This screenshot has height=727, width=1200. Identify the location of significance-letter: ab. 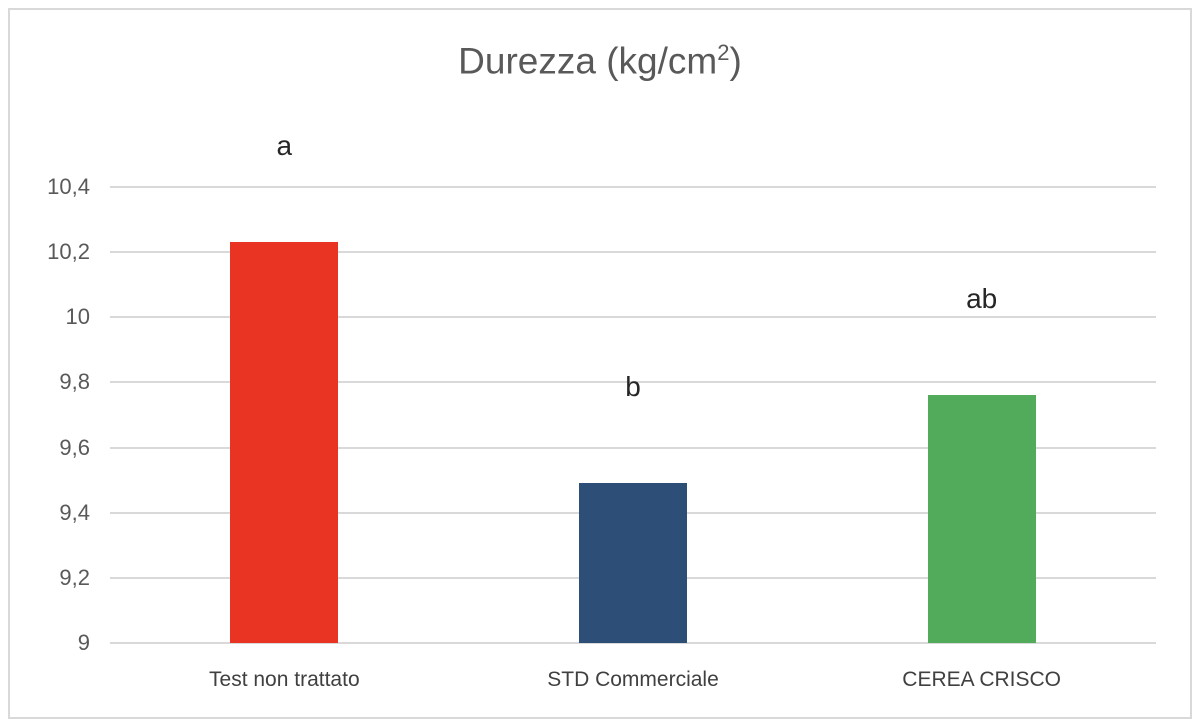
(982, 299).